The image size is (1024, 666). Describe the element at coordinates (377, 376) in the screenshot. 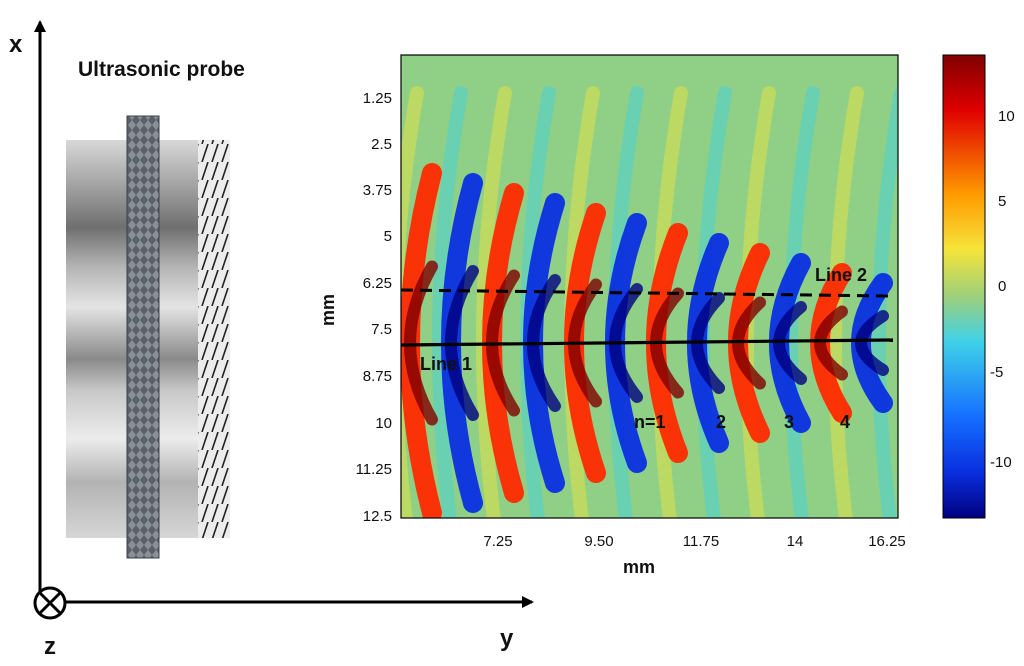

I see `y-tick: 8.75` at that location.